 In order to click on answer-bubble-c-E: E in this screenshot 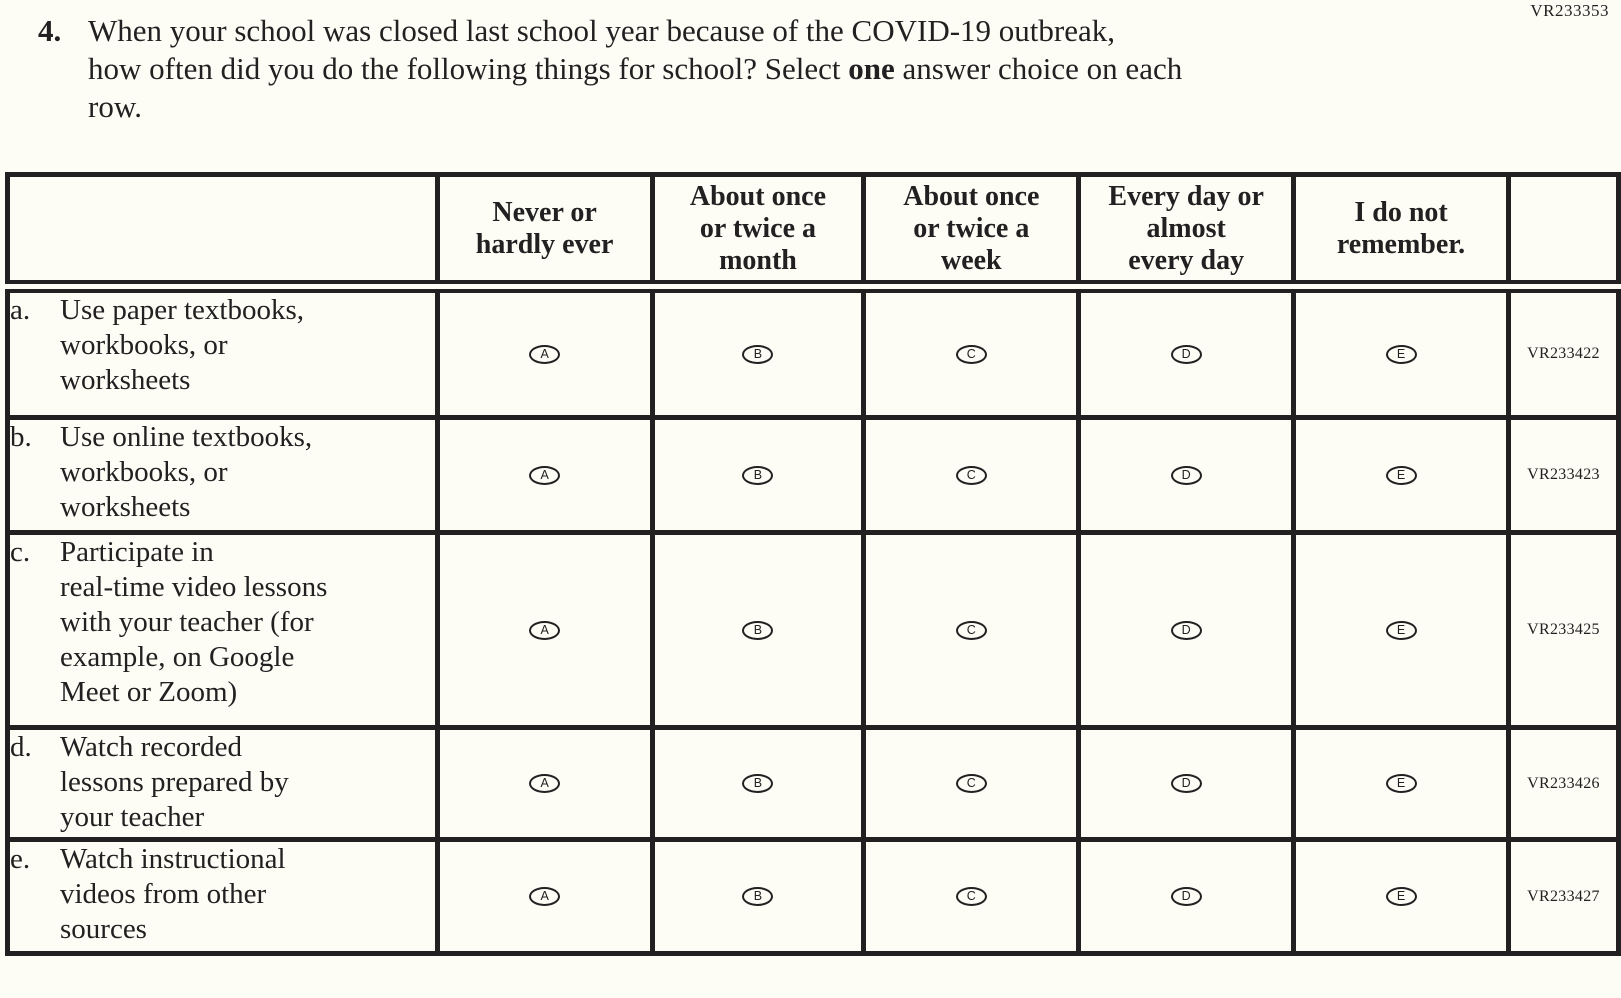, I will do `click(1401, 630)`.